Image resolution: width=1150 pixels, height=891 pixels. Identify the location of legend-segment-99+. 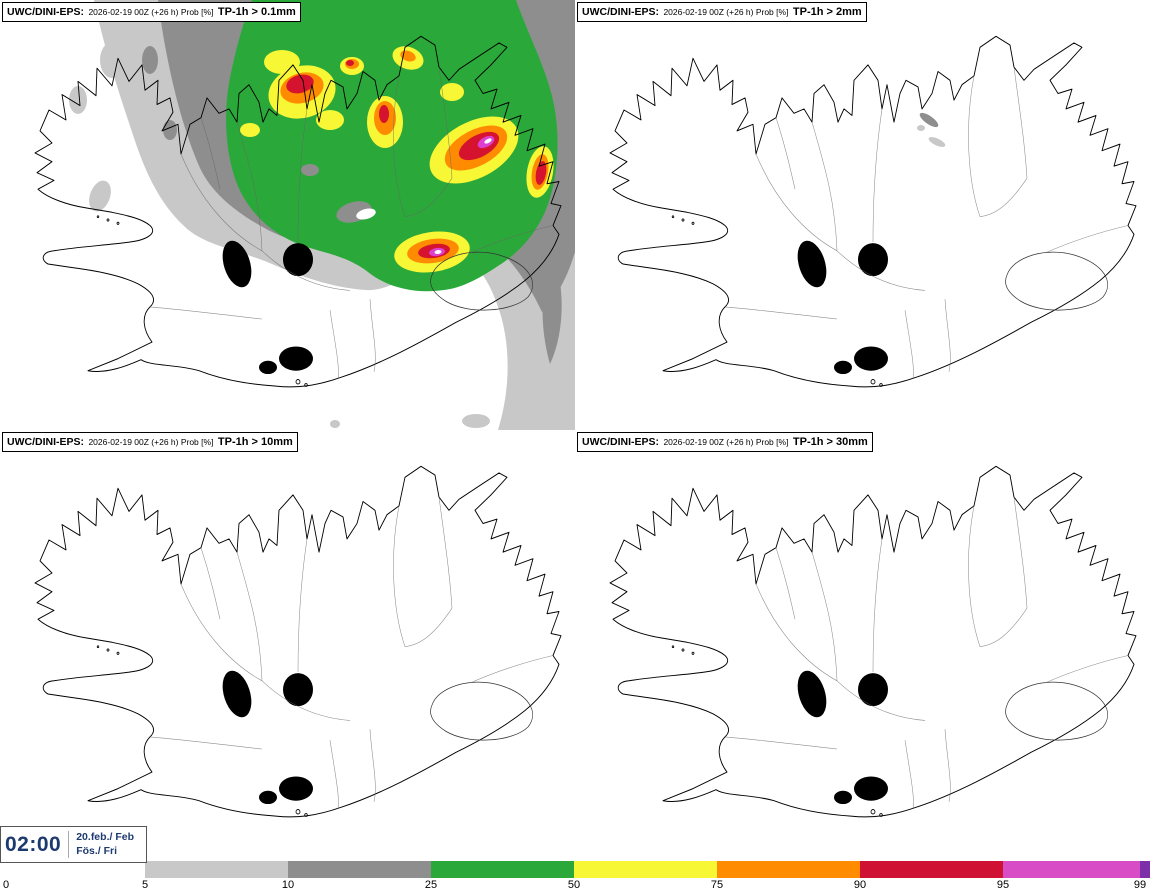
(1145, 869).